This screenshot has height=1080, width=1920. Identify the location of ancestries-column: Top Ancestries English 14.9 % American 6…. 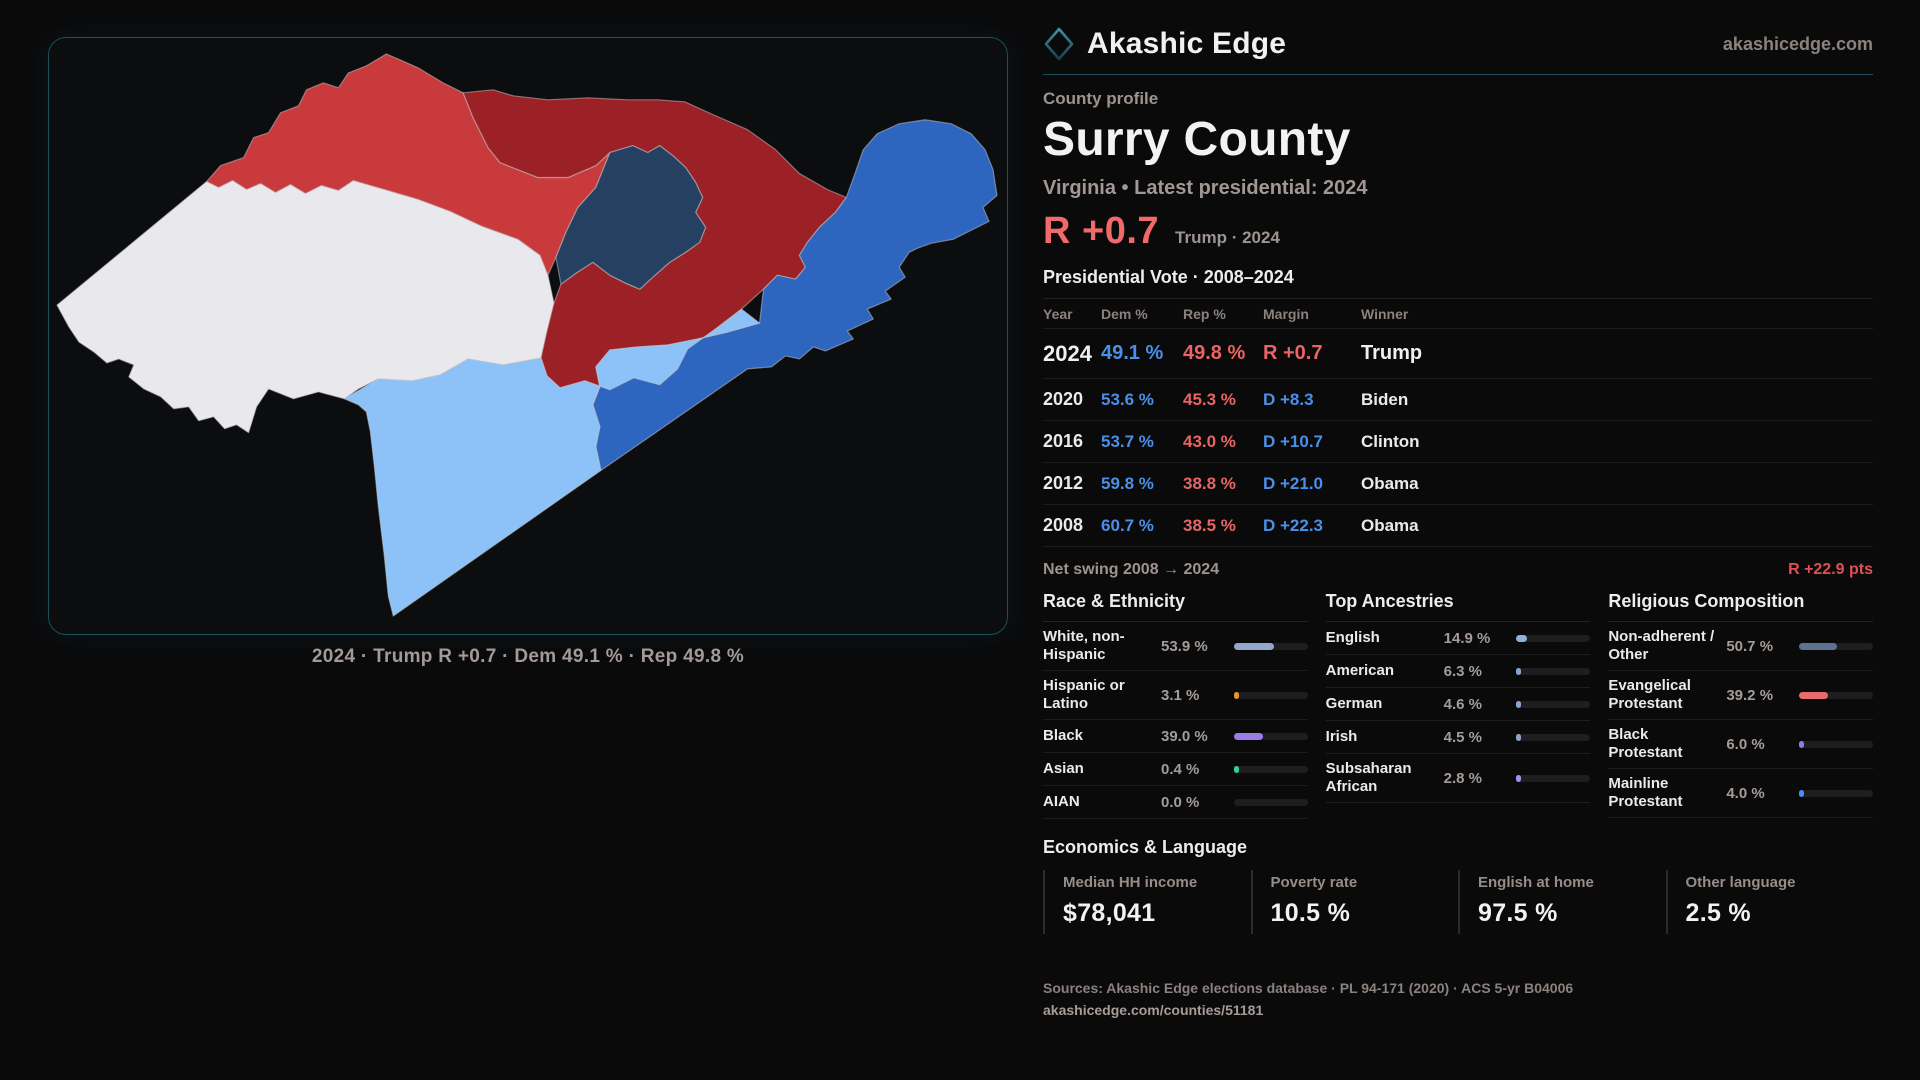
(1458, 705).